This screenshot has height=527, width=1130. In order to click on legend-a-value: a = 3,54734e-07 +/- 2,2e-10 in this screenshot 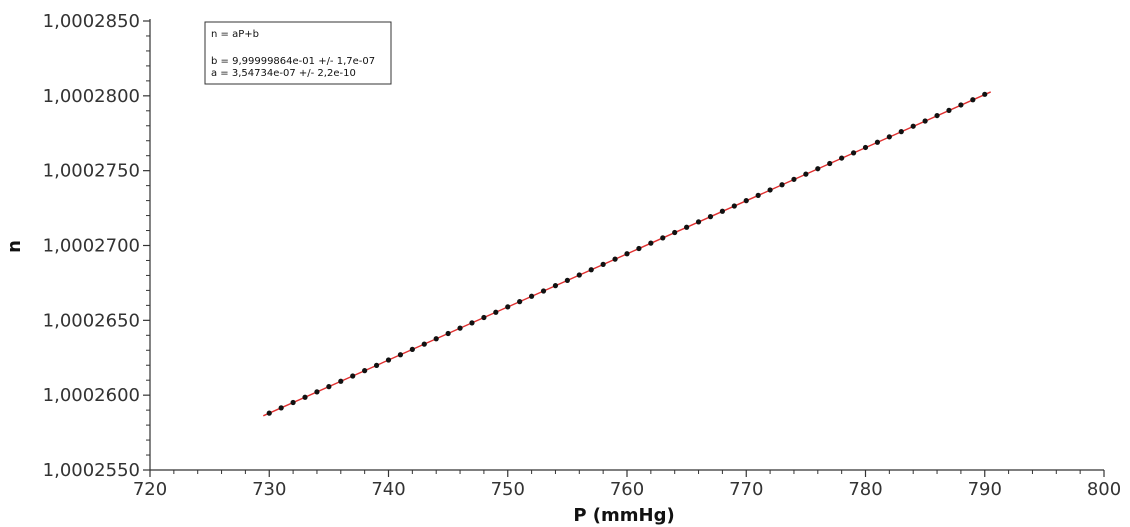, I will do `click(283, 73)`.